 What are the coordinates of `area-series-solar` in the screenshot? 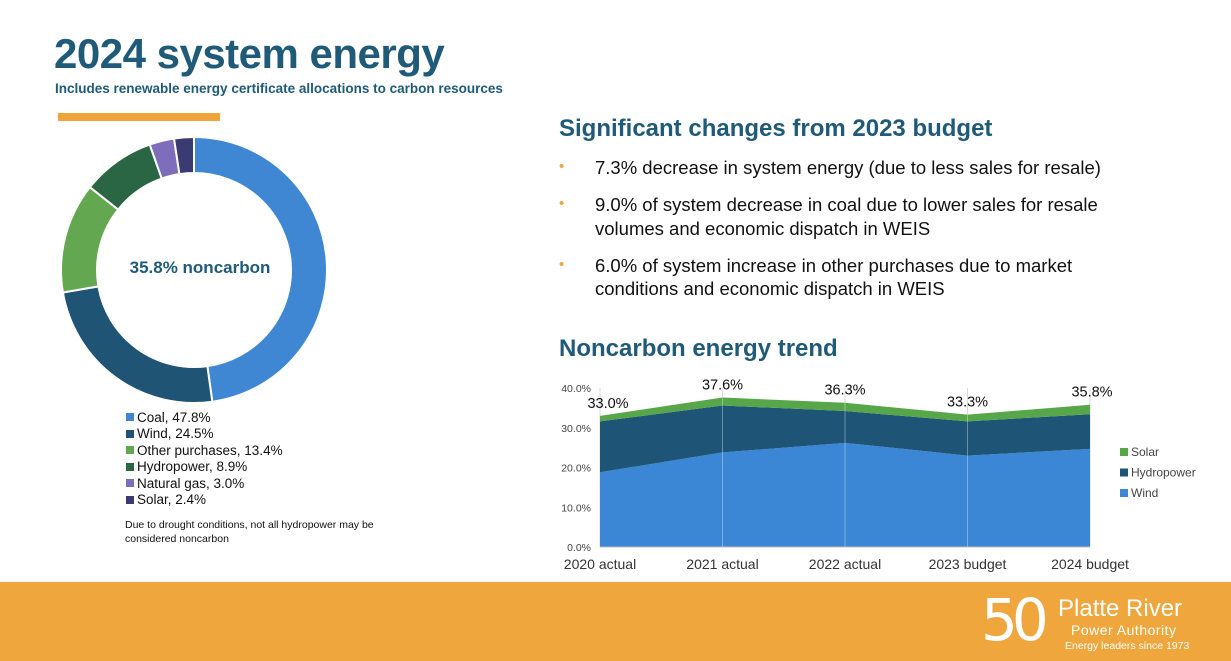 It's located at (845, 409).